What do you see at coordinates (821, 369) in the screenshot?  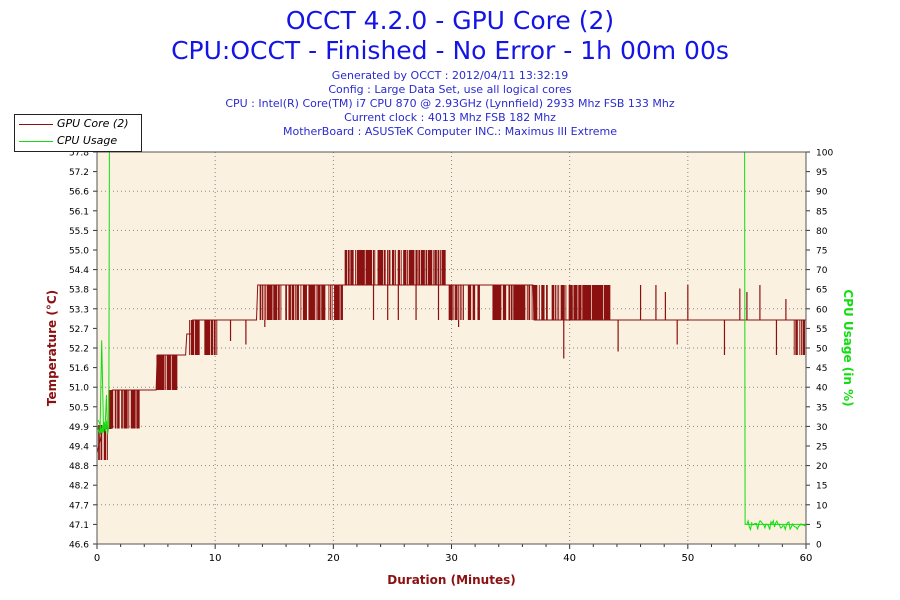 I see `y-right-tick-label: 45` at bounding box center [821, 369].